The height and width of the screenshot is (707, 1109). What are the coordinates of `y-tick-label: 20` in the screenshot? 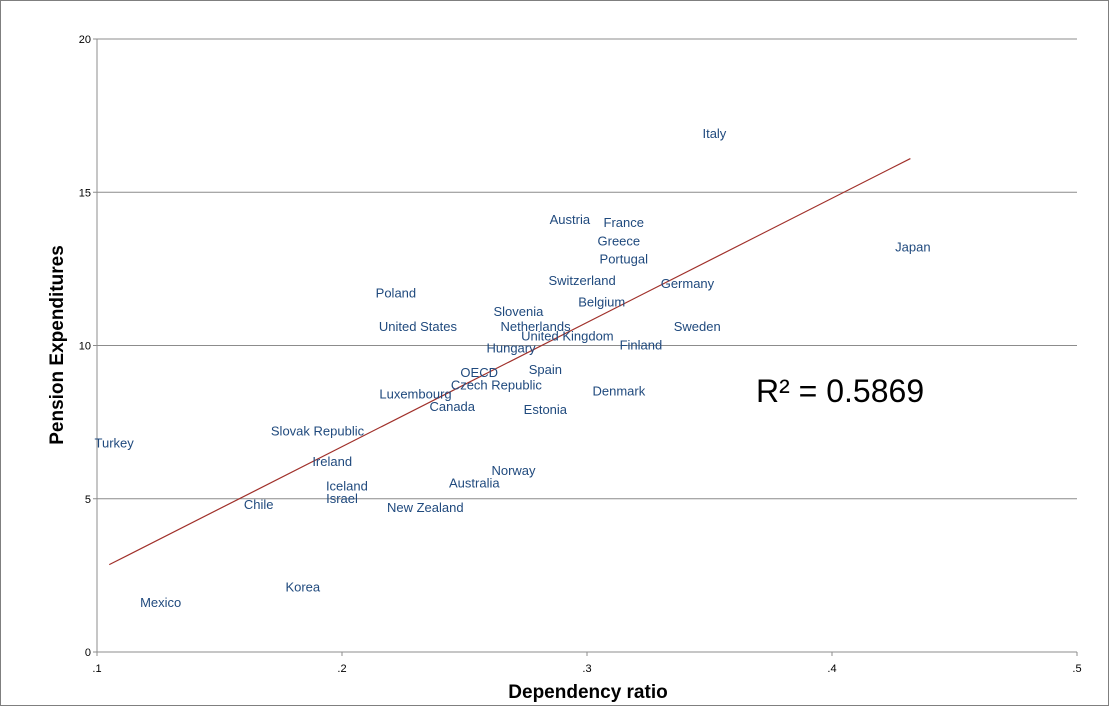 It's located at (85, 40).